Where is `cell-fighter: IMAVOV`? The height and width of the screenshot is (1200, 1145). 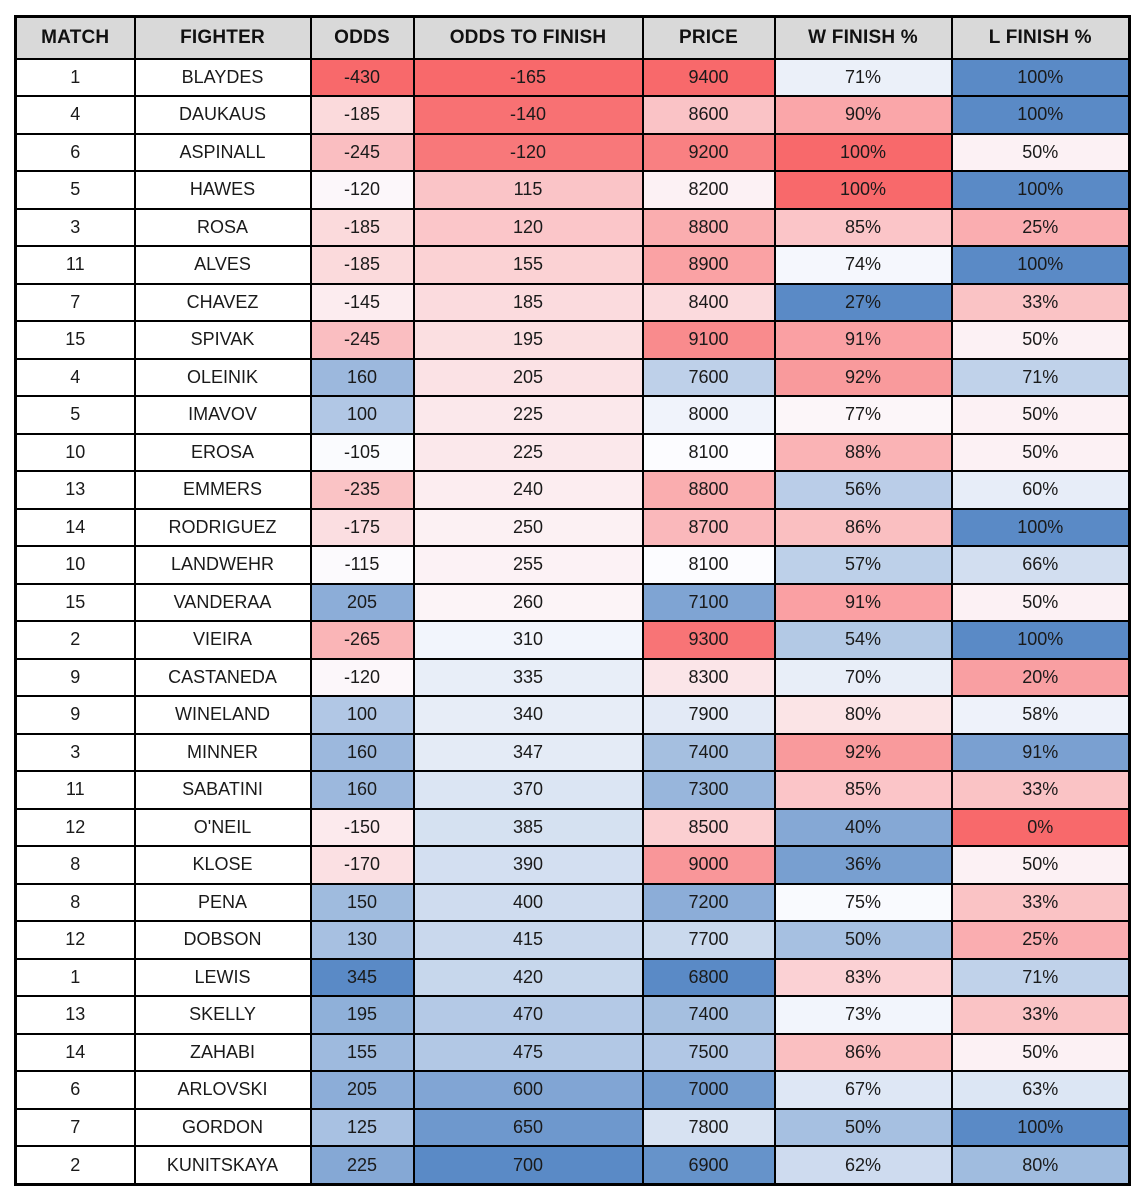 cell-fighter: IMAVOV is located at coordinates (222, 415).